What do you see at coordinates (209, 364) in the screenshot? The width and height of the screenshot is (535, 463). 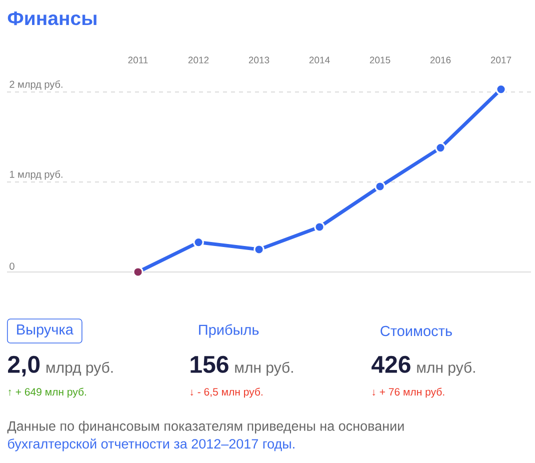 I see `text: 156` at bounding box center [209, 364].